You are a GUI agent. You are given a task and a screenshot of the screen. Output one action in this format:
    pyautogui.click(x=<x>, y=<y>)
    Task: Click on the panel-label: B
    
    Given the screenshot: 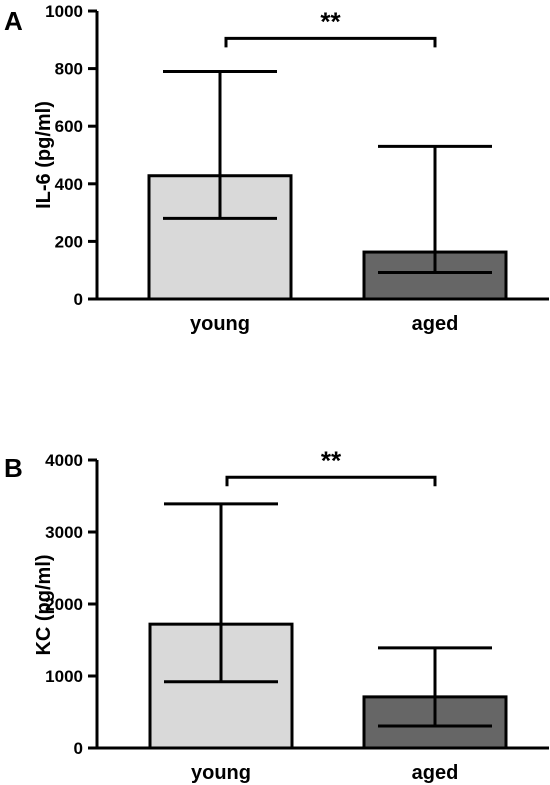 What is the action you would take?
    pyautogui.click(x=13, y=468)
    